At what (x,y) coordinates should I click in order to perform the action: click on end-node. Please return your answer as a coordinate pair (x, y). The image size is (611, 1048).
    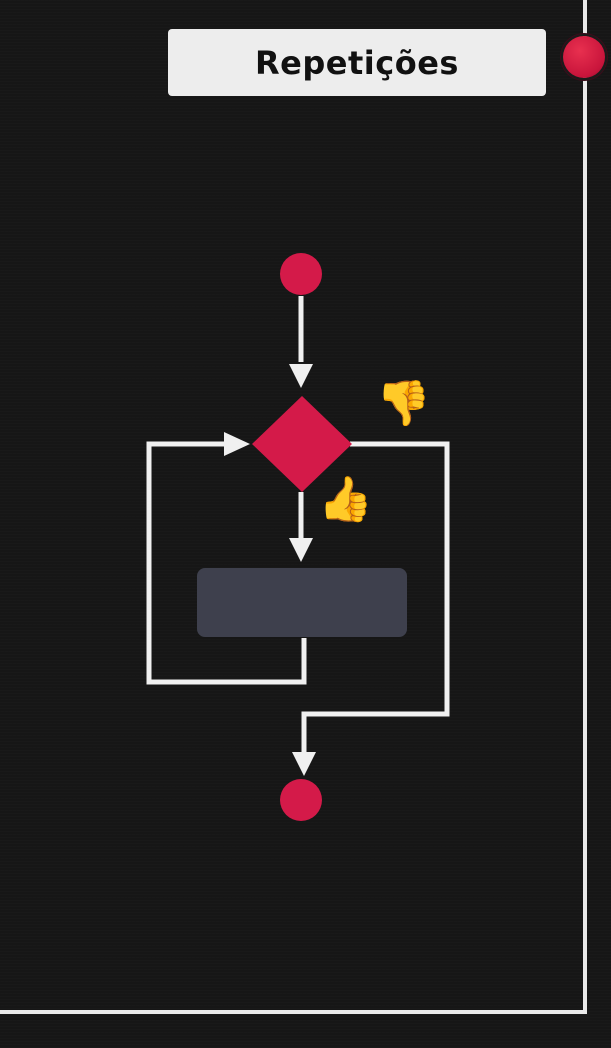
    Looking at the image, I should click on (301, 800).